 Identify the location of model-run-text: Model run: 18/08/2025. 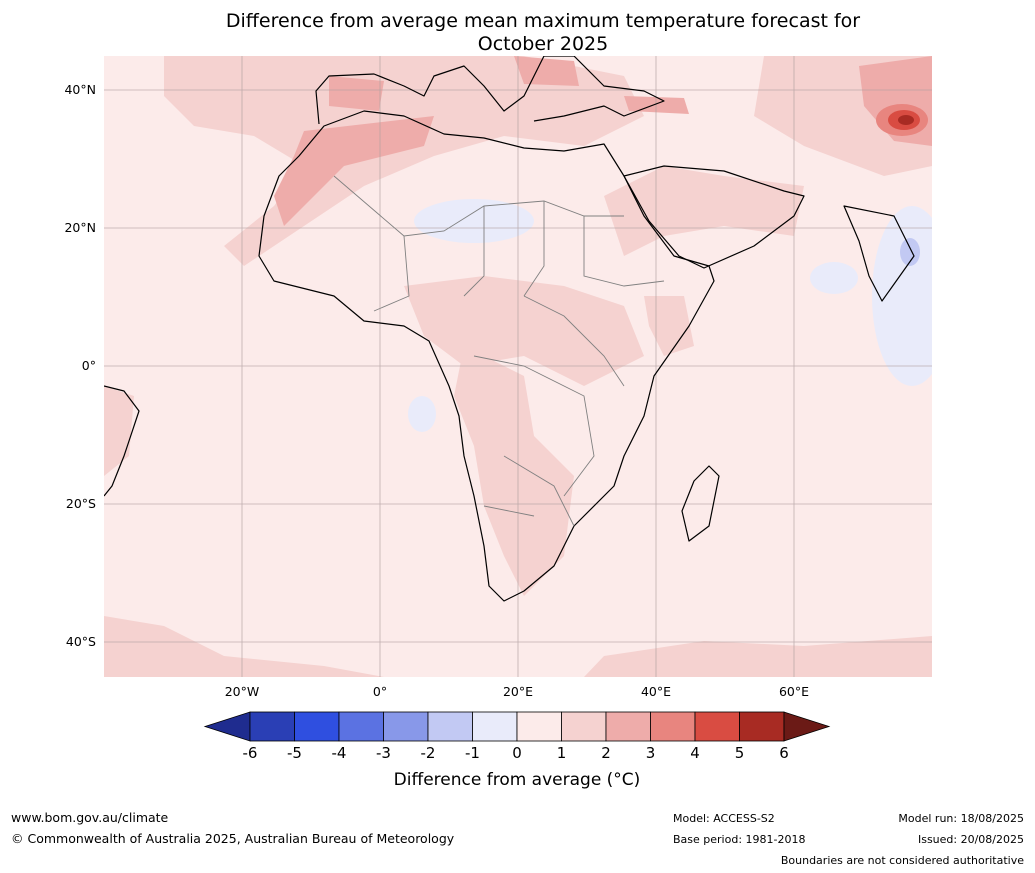
(961, 818).